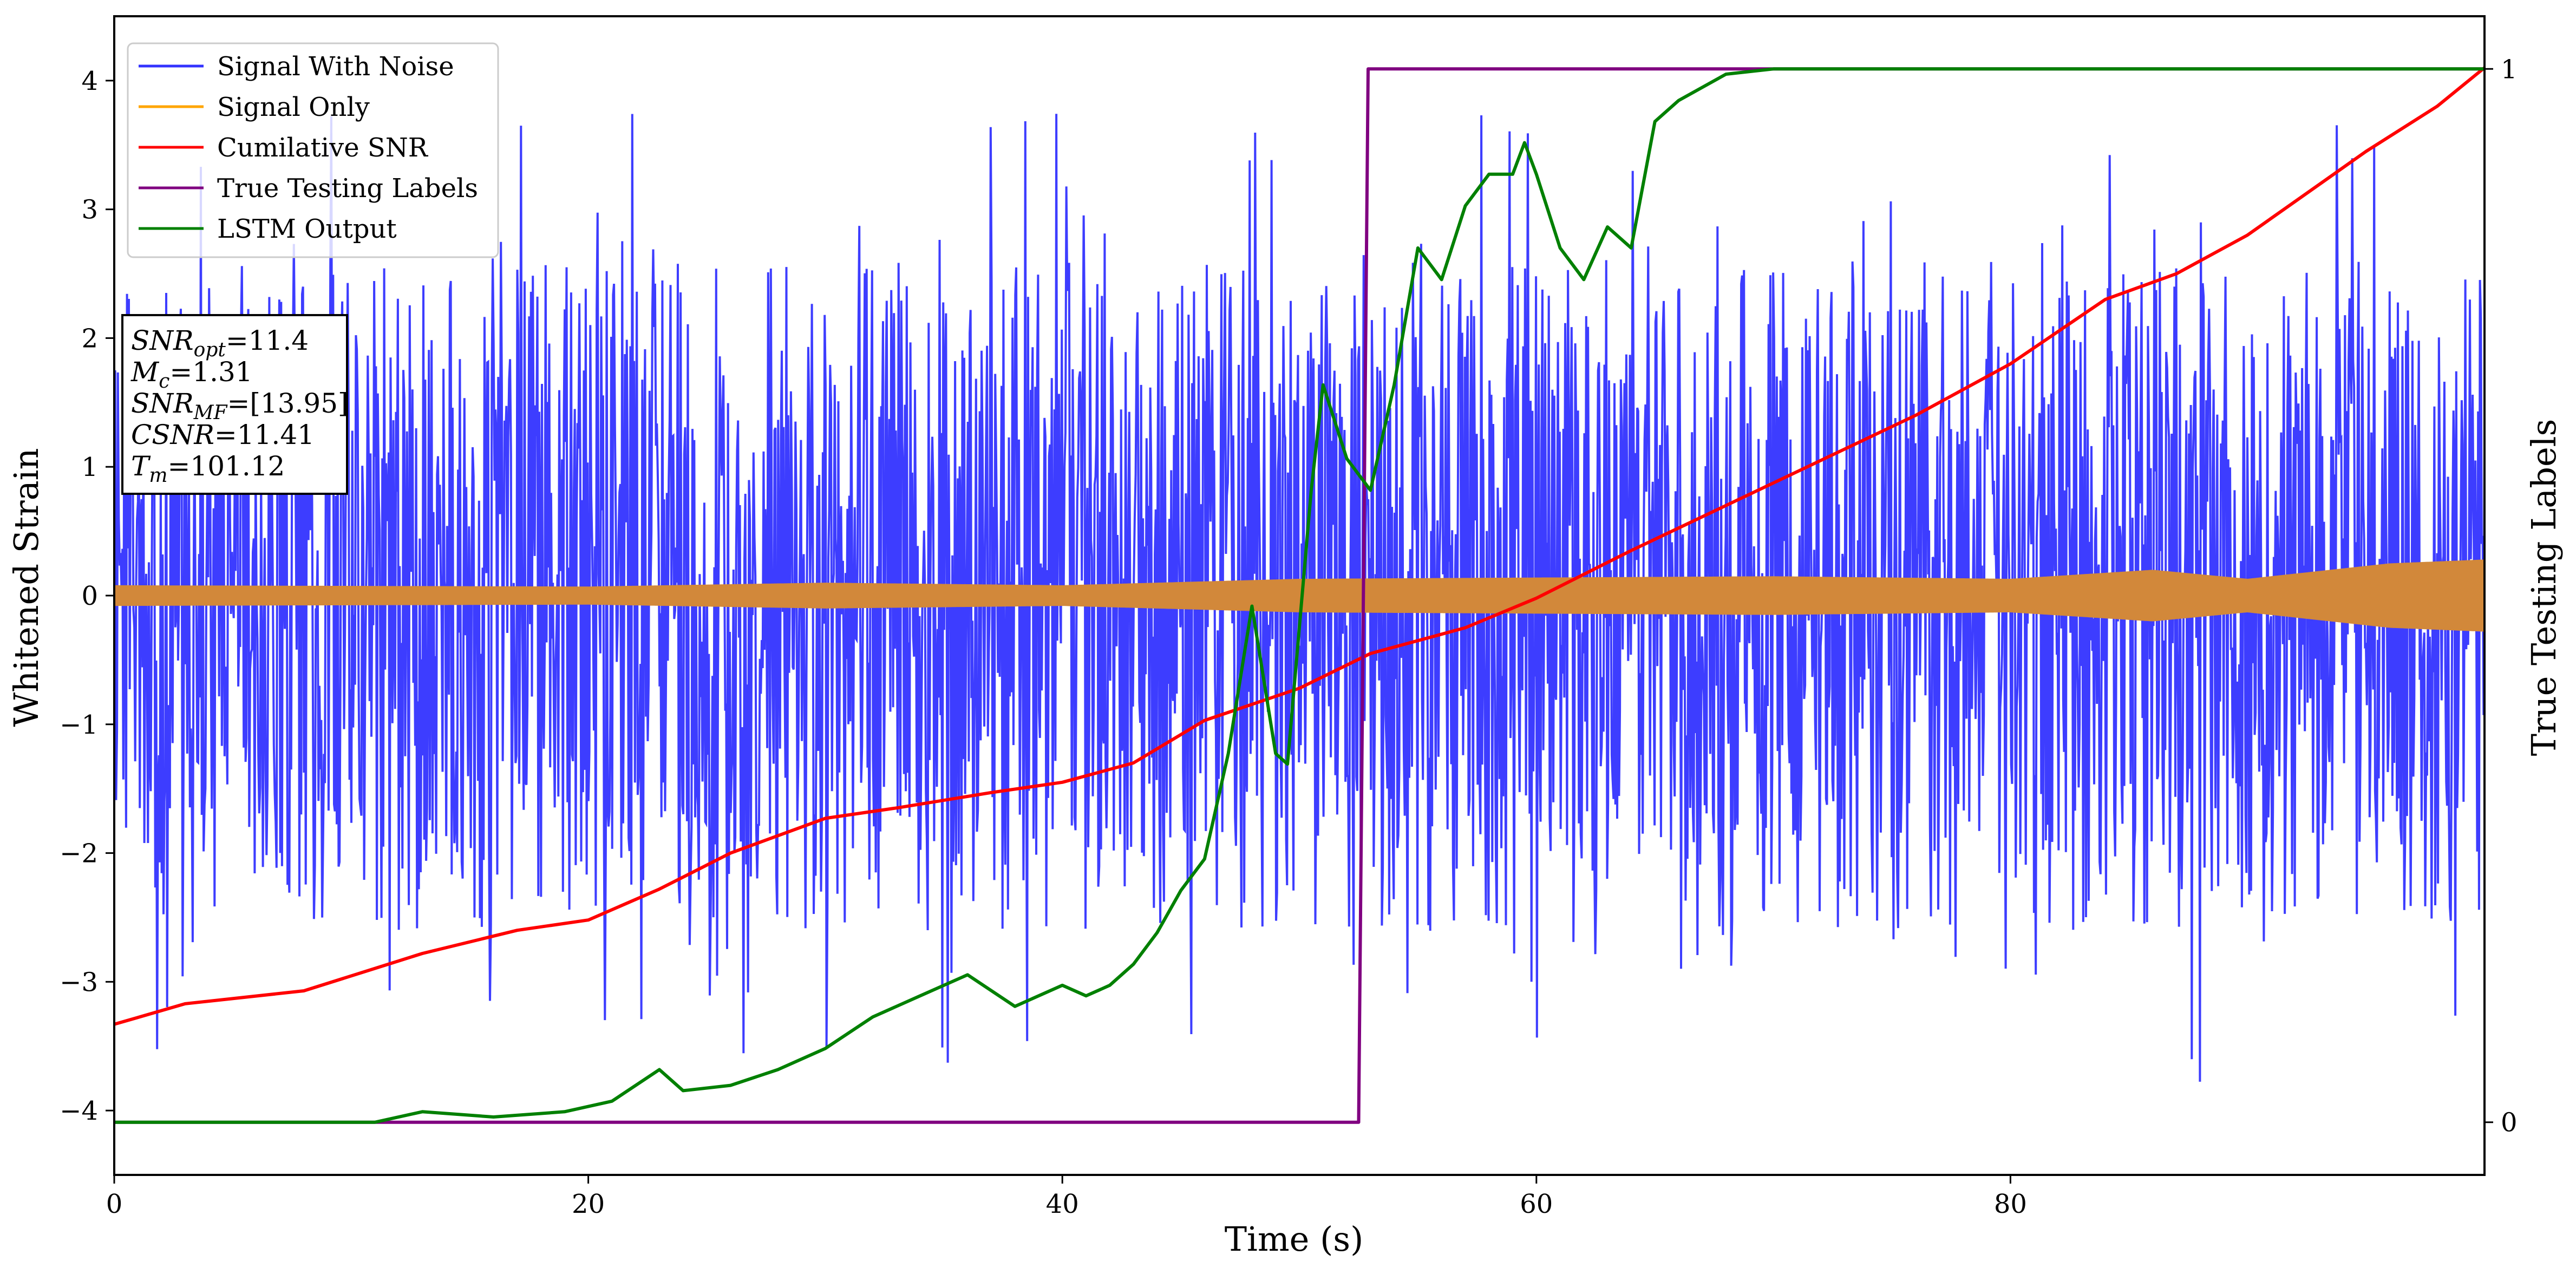 Image resolution: width=2576 pixels, height=1274 pixels. I want to click on y-tick-label: −4, so click(79, 1111).